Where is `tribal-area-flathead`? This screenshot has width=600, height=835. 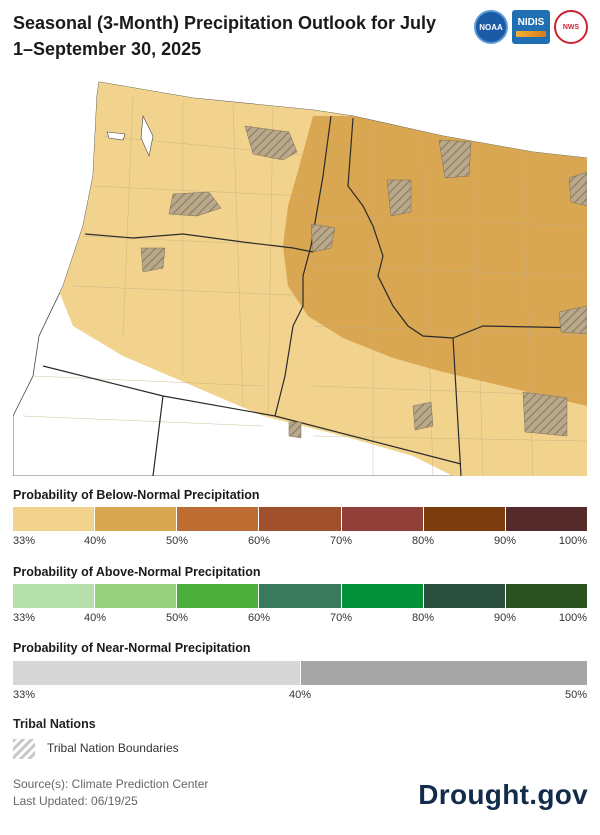 tribal-area-flathead is located at coordinates (399, 198).